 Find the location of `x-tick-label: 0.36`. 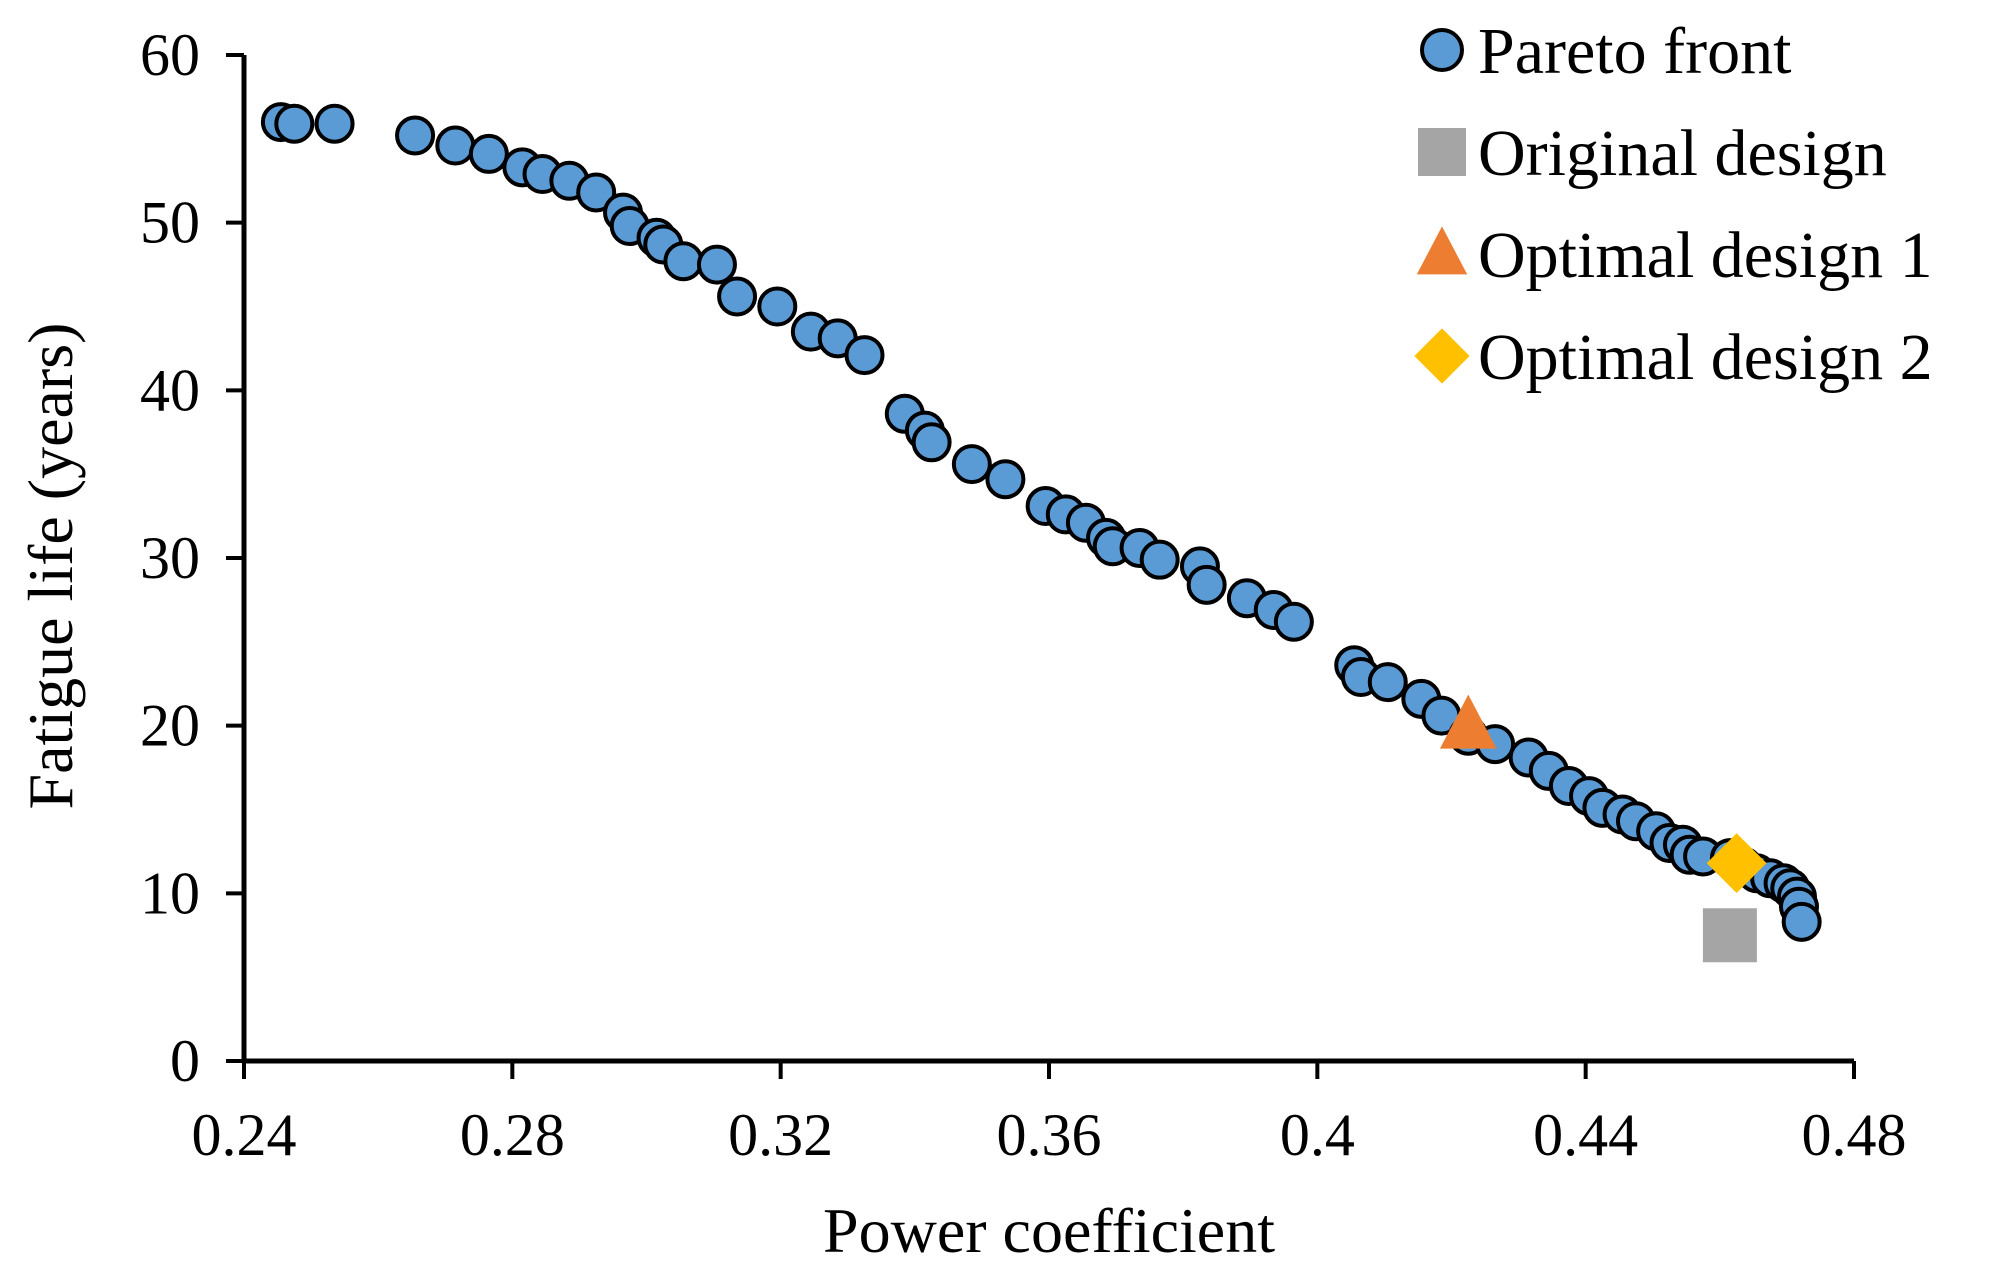

x-tick-label: 0.36 is located at coordinates (1049, 1135).